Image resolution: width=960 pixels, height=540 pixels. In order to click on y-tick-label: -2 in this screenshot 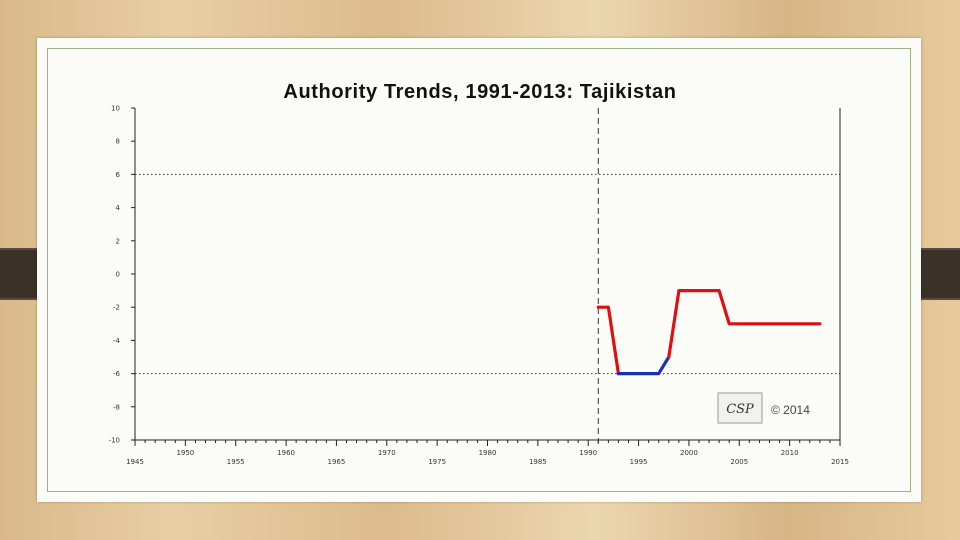, I will do `click(116, 308)`.